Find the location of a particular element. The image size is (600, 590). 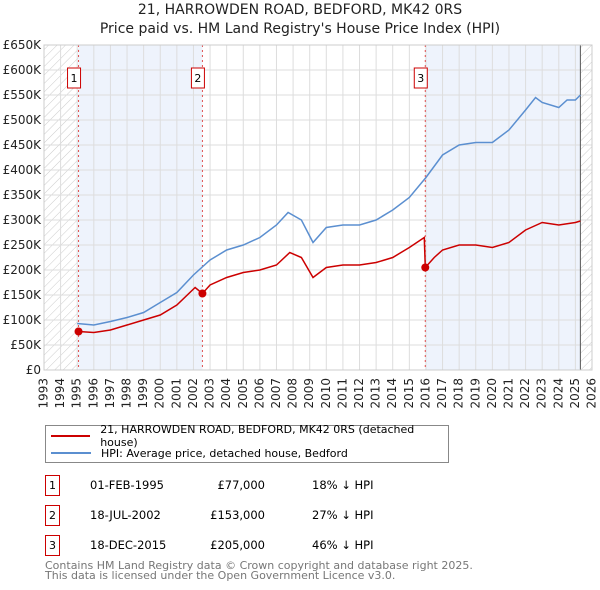

x-tick-label: 2003 is located at coordinates (210, 393).